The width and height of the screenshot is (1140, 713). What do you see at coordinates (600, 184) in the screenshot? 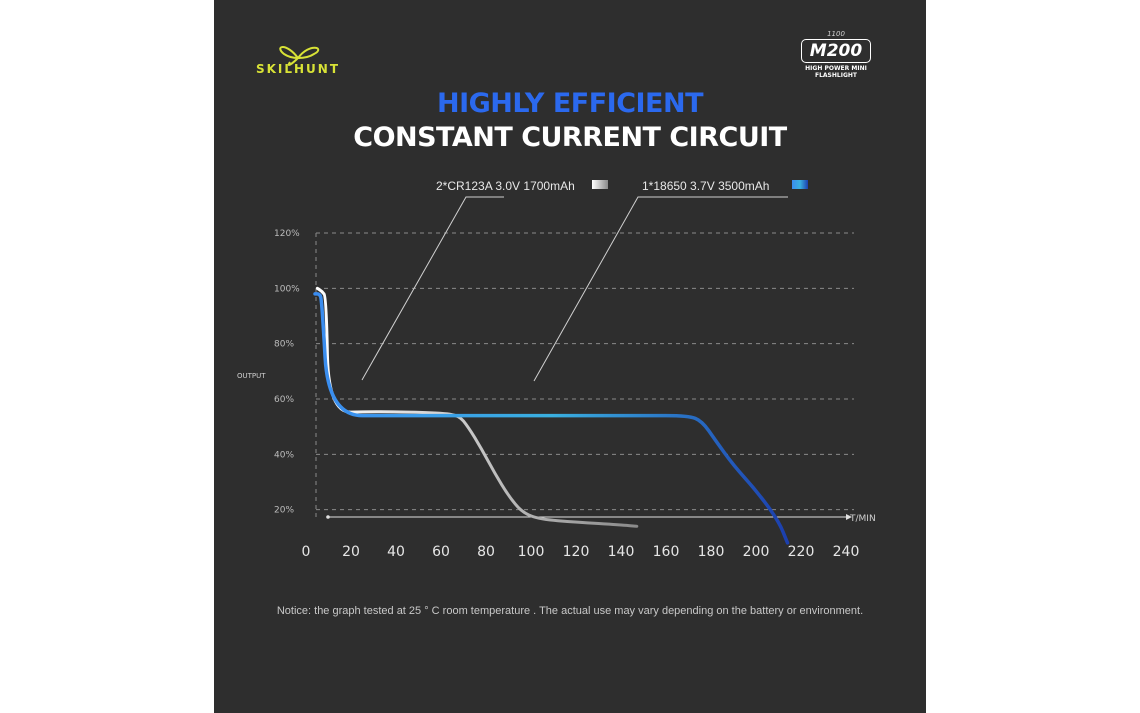
I see `legend-swatch-cr123a` at bounding box center [600, 184].